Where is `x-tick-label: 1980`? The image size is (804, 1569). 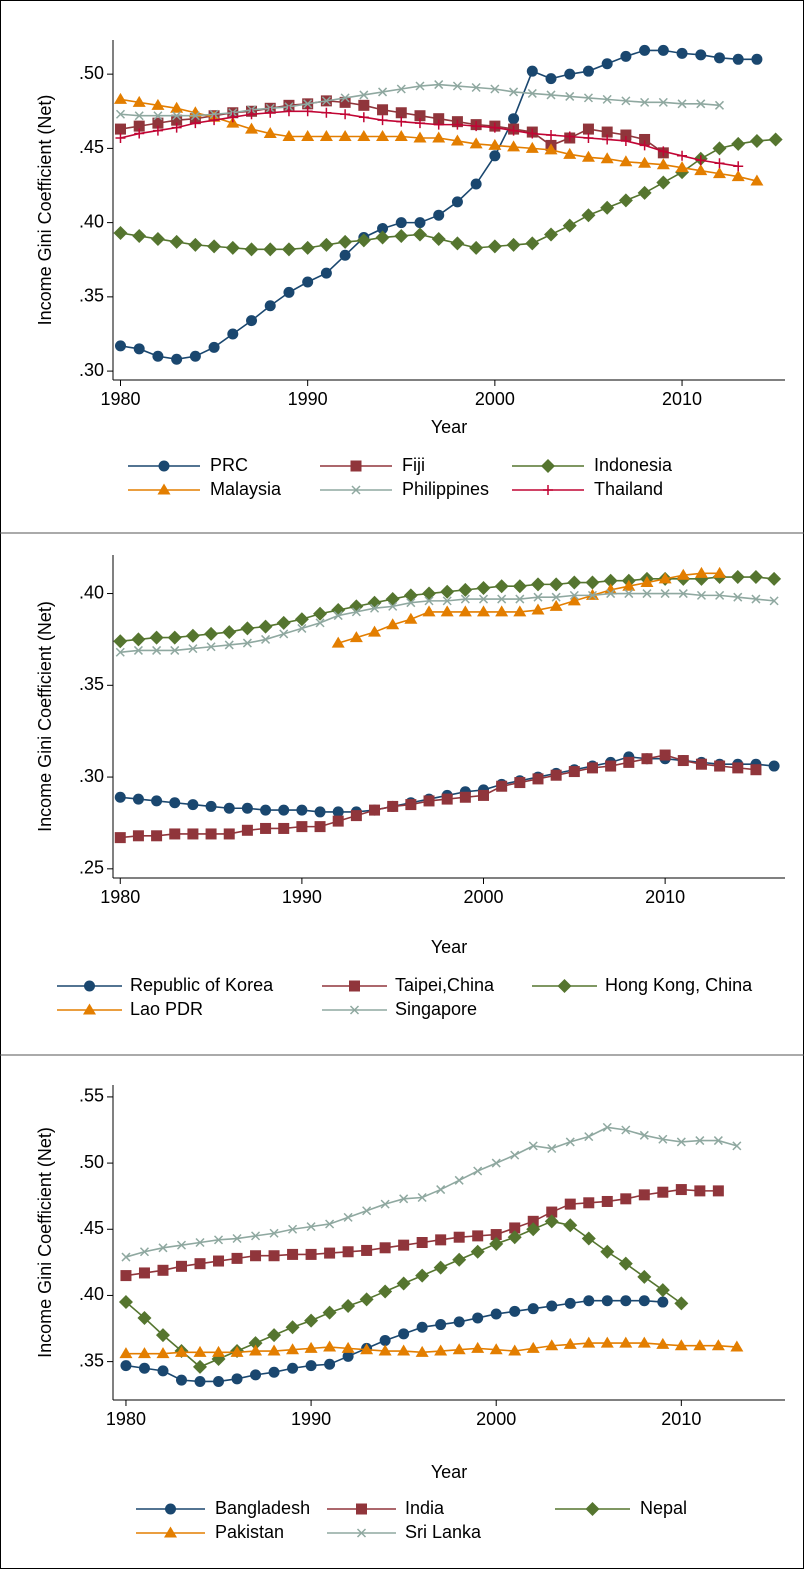
x-tick-label: 1980 is located at coordinates (120, 897).